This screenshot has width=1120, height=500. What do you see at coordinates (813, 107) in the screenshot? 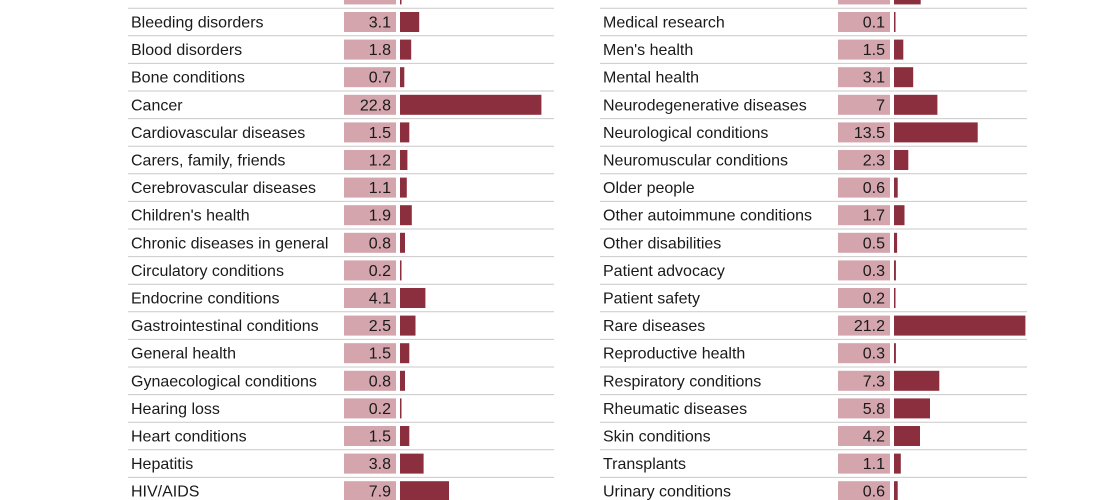
I see `table-row: Neurodegenerative diseases 7` at bounding box center [813, 107].